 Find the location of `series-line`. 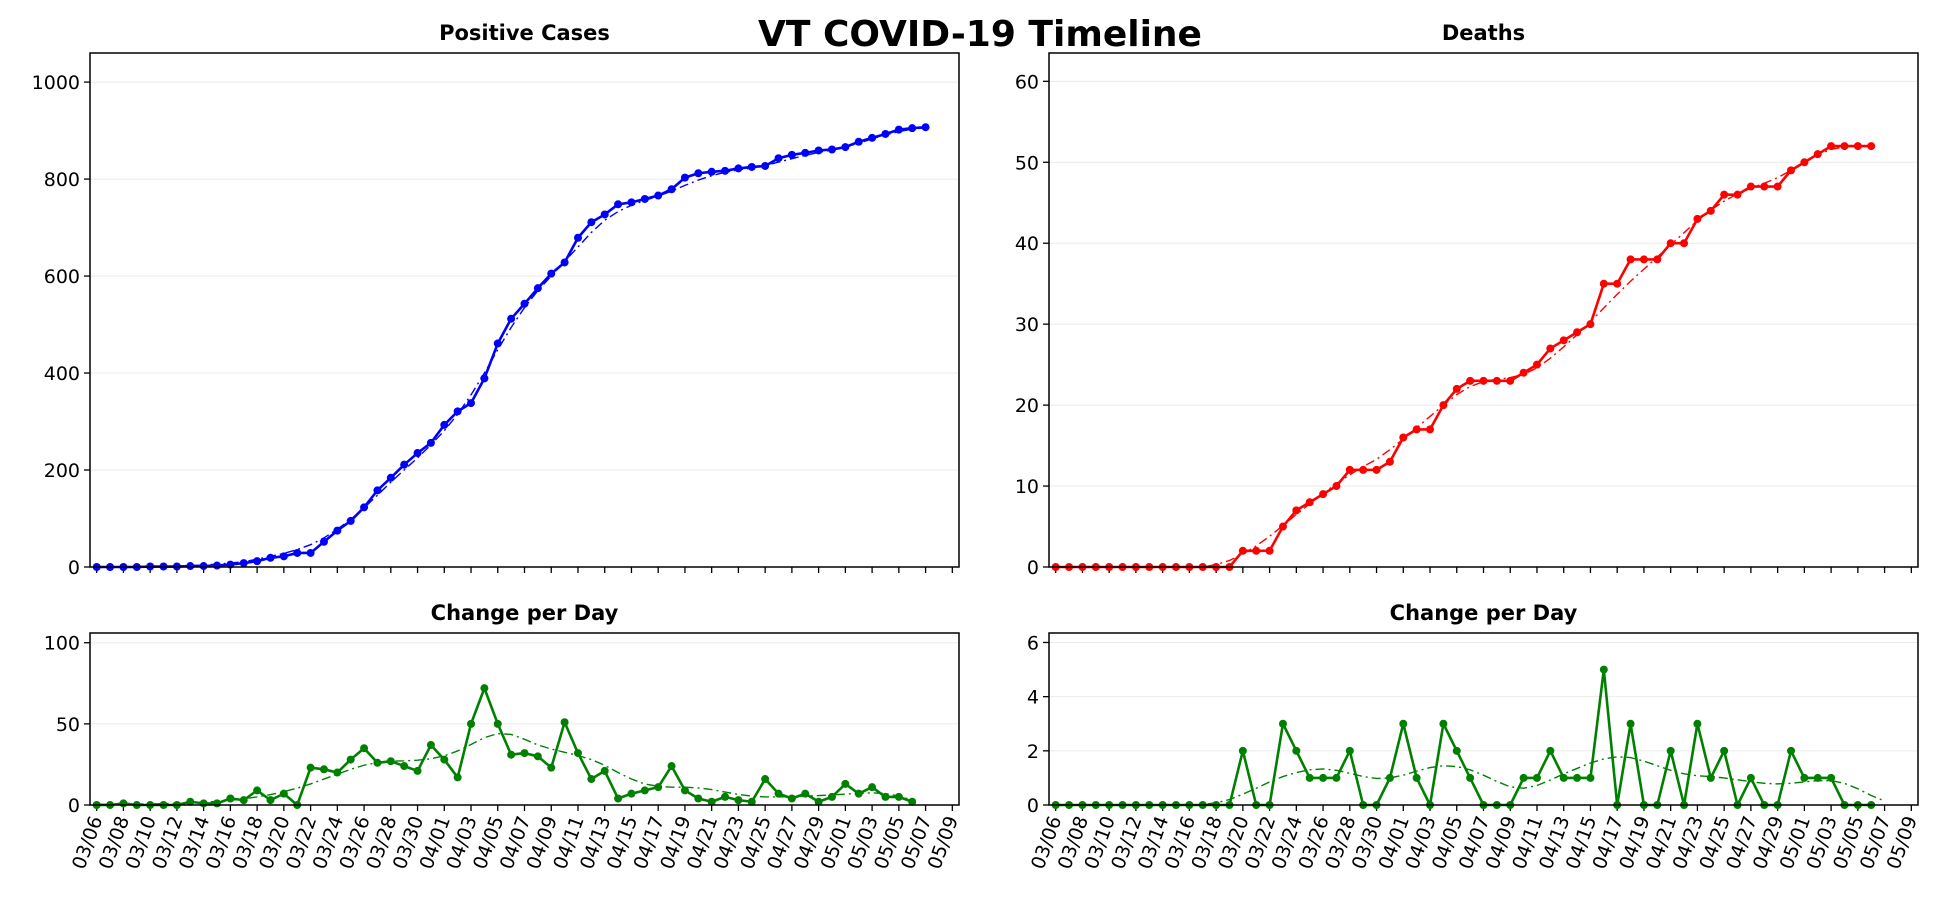

series-line is located at coordinates (1463, 737).